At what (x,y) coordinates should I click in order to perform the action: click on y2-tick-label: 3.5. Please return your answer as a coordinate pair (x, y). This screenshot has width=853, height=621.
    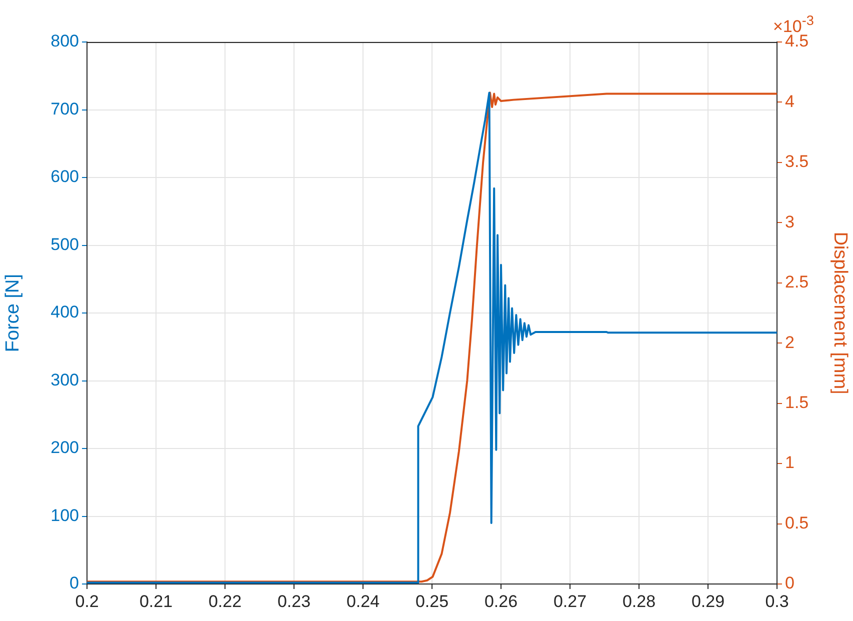
    Looking at the image, I should click on (797, 162).